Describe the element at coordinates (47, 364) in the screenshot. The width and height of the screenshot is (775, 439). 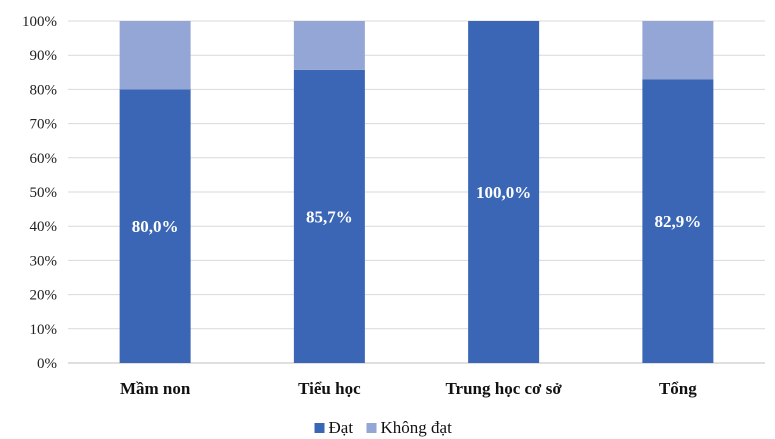
I see `y-tick-label: 0%` at that location.